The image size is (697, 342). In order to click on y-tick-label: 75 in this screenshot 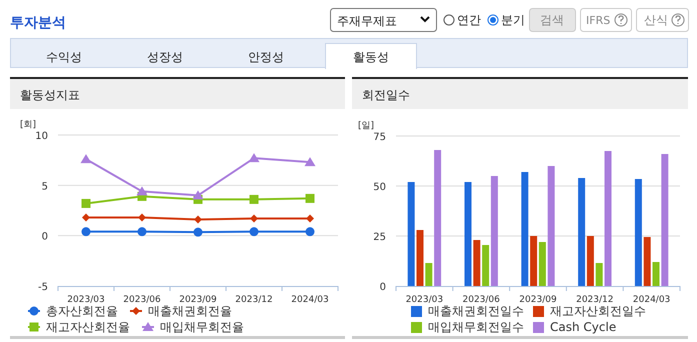, I will do `click(379, 137)`.